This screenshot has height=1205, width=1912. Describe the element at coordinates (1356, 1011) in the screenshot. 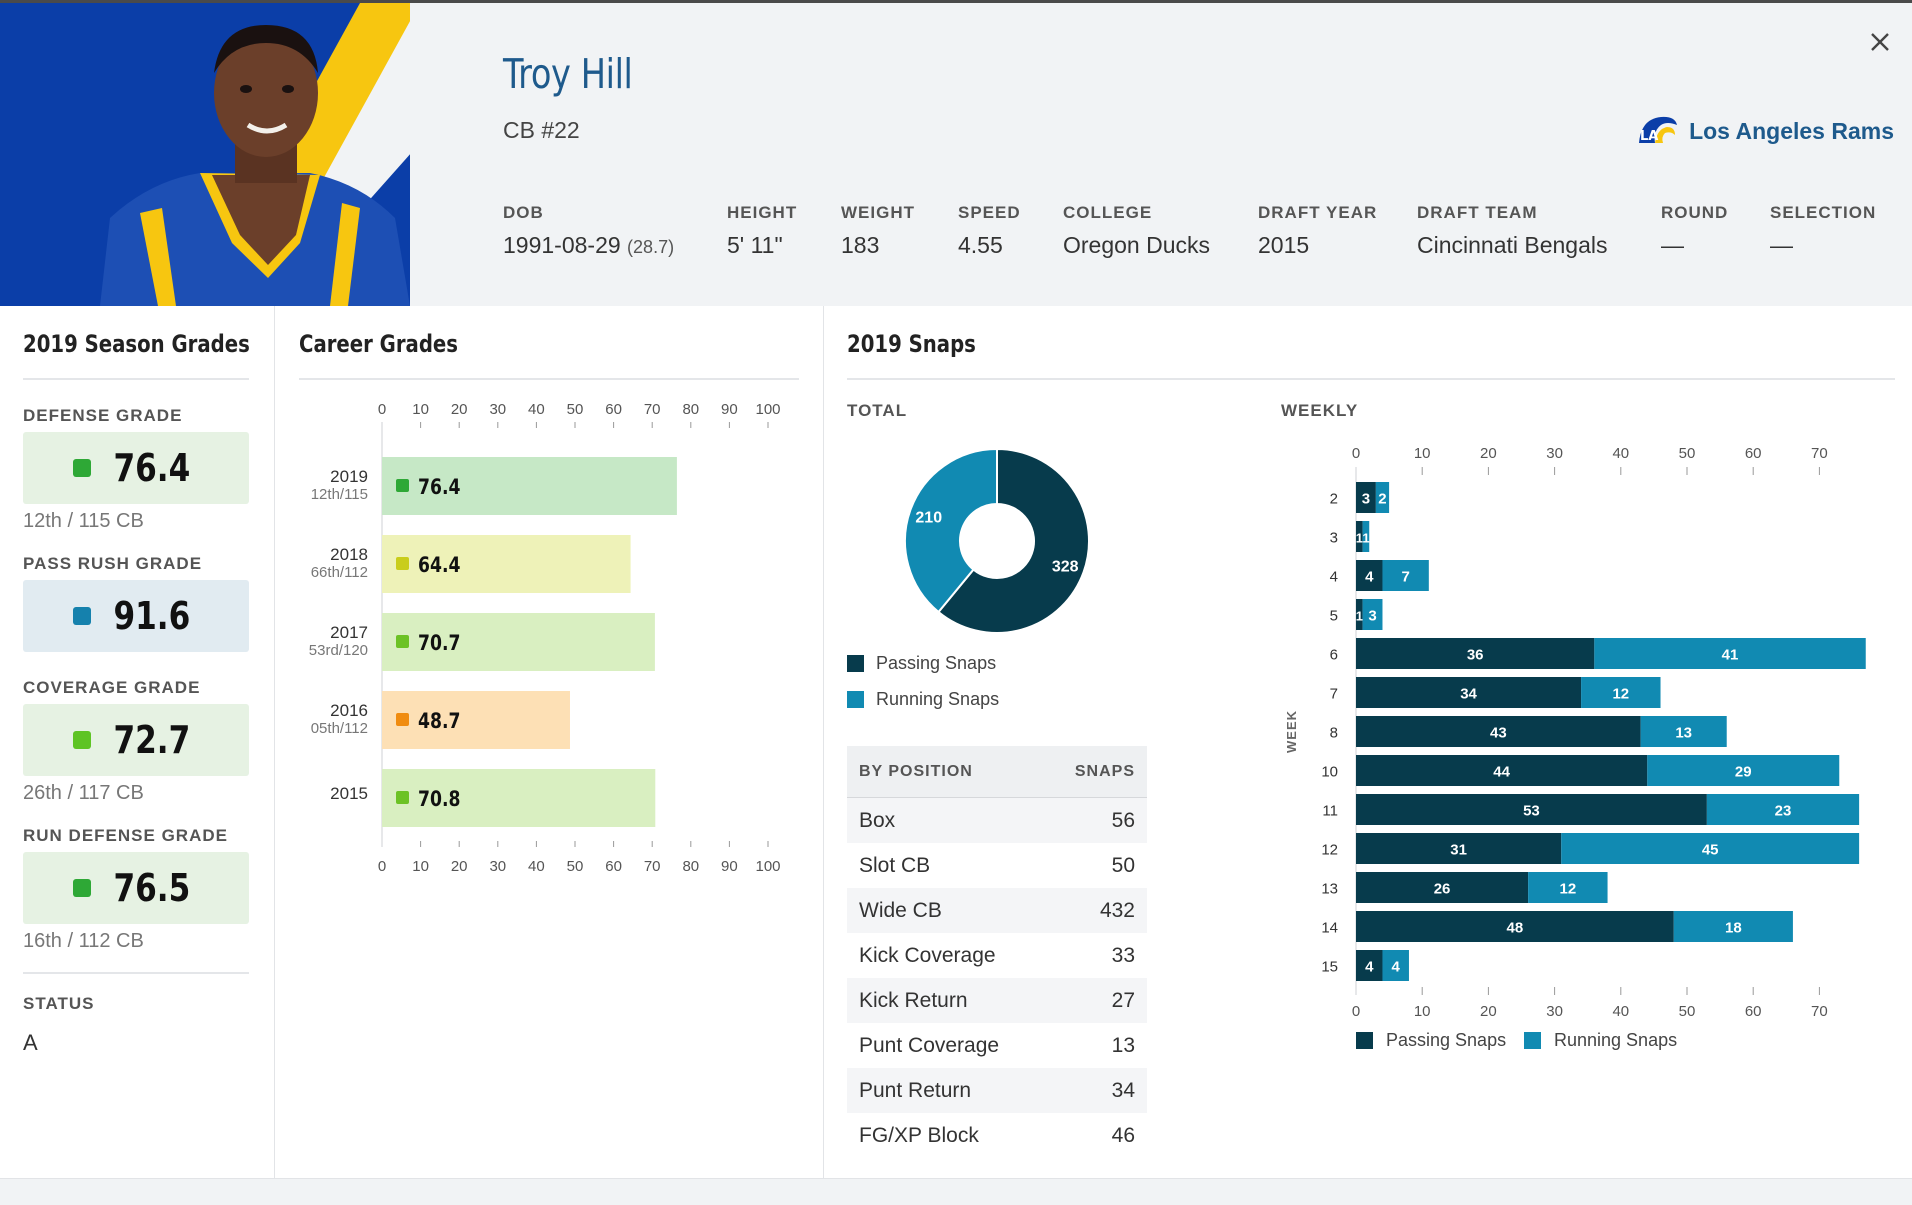

I see `weekly-axis-tick-bottom: 0` at that location.